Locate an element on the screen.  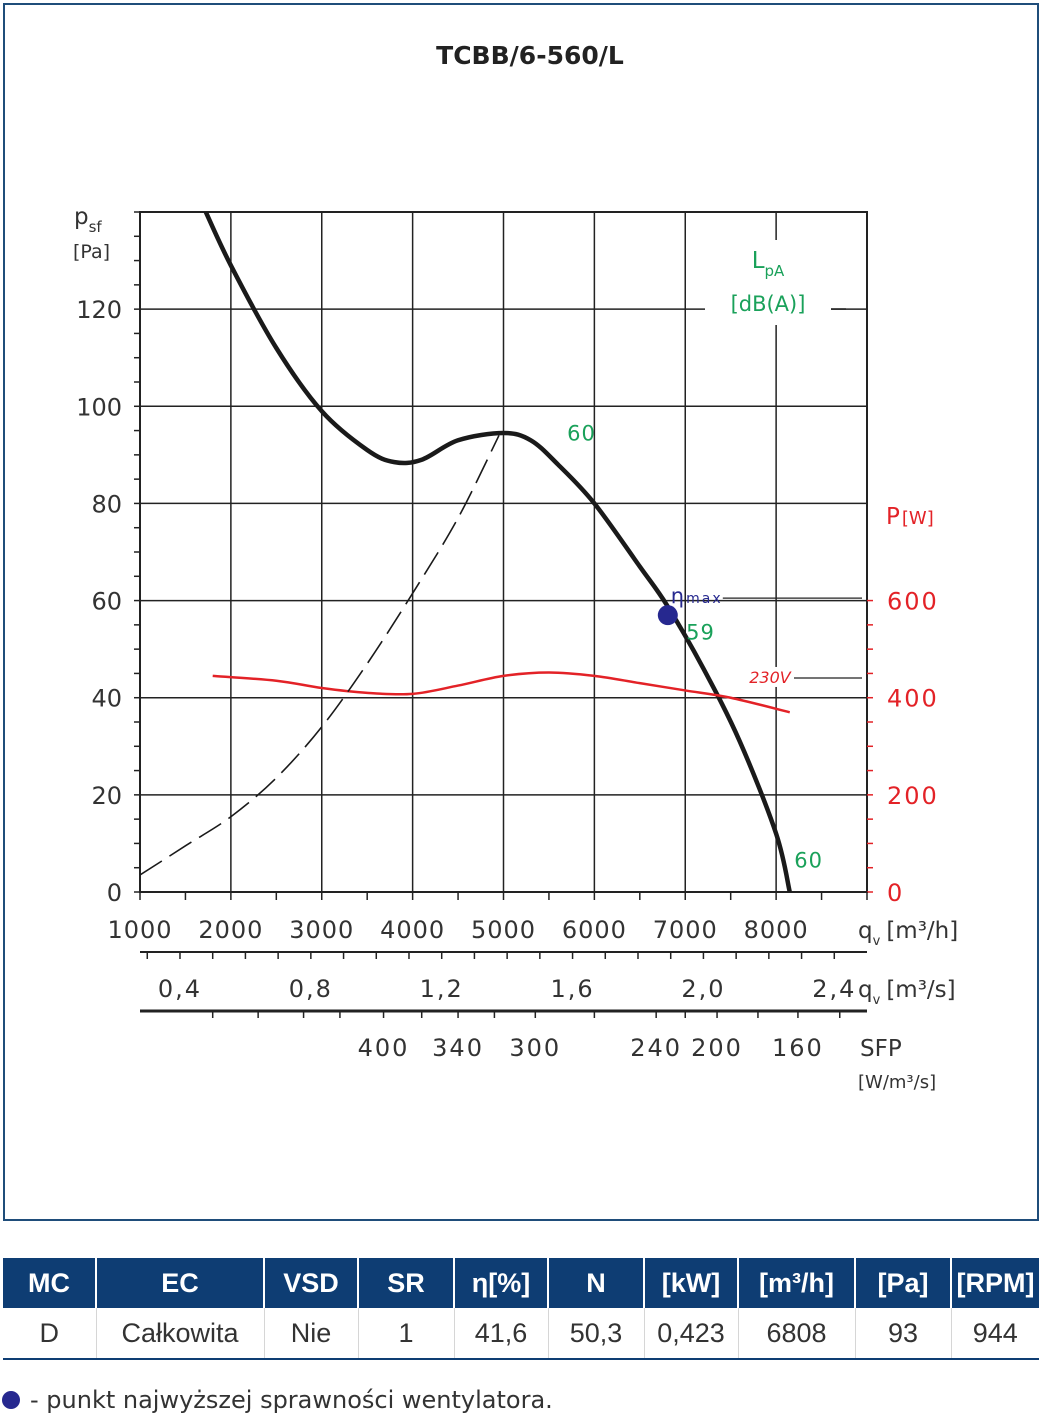
cell-pa: 93 is located at coordinates (902, 1334).